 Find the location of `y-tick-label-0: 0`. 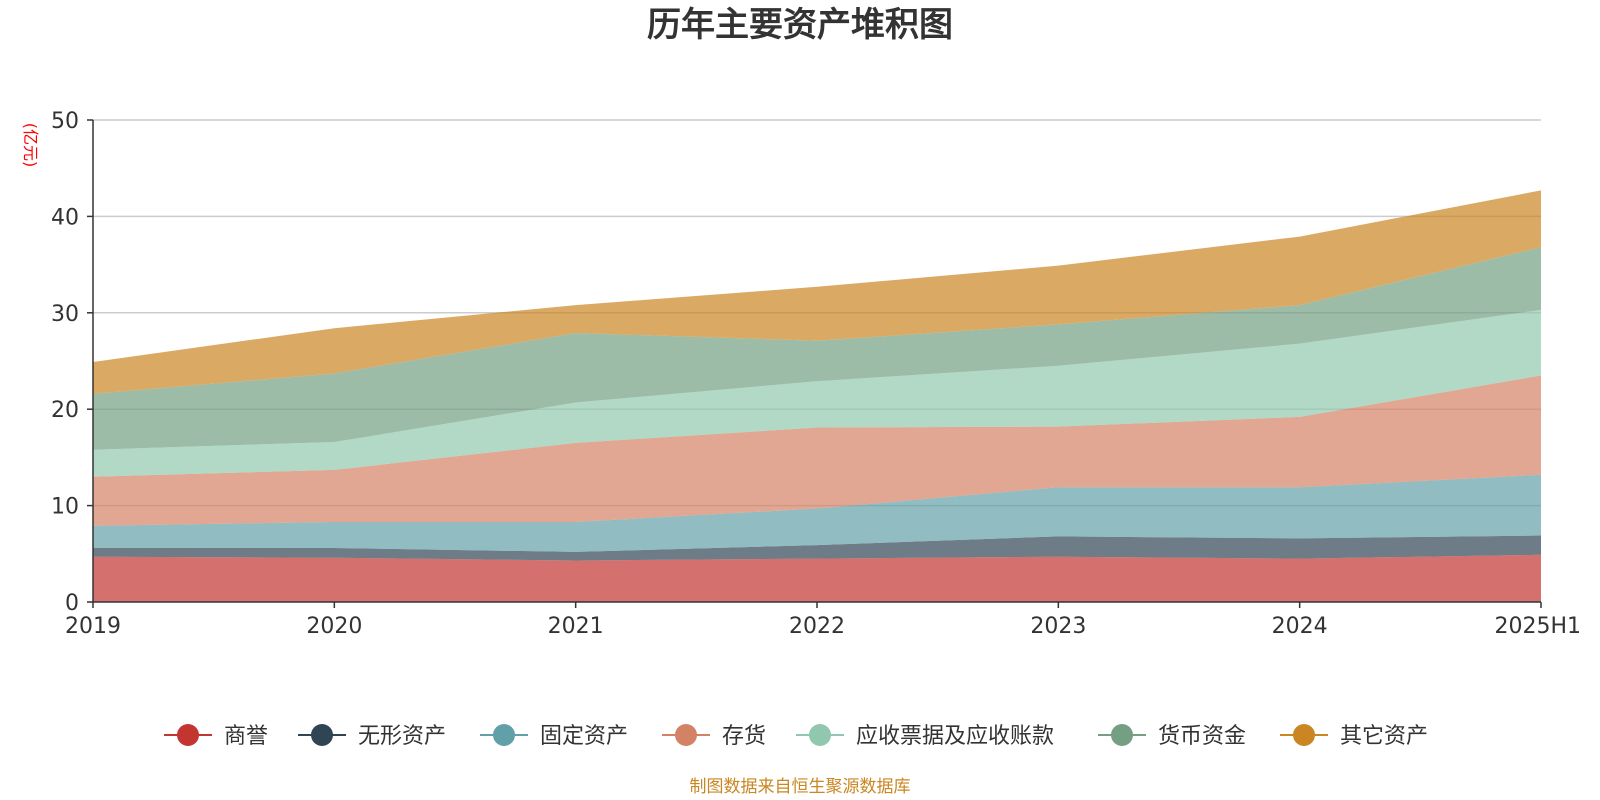

y-tick-label-0: 0 is located at coordinates (72, 603).